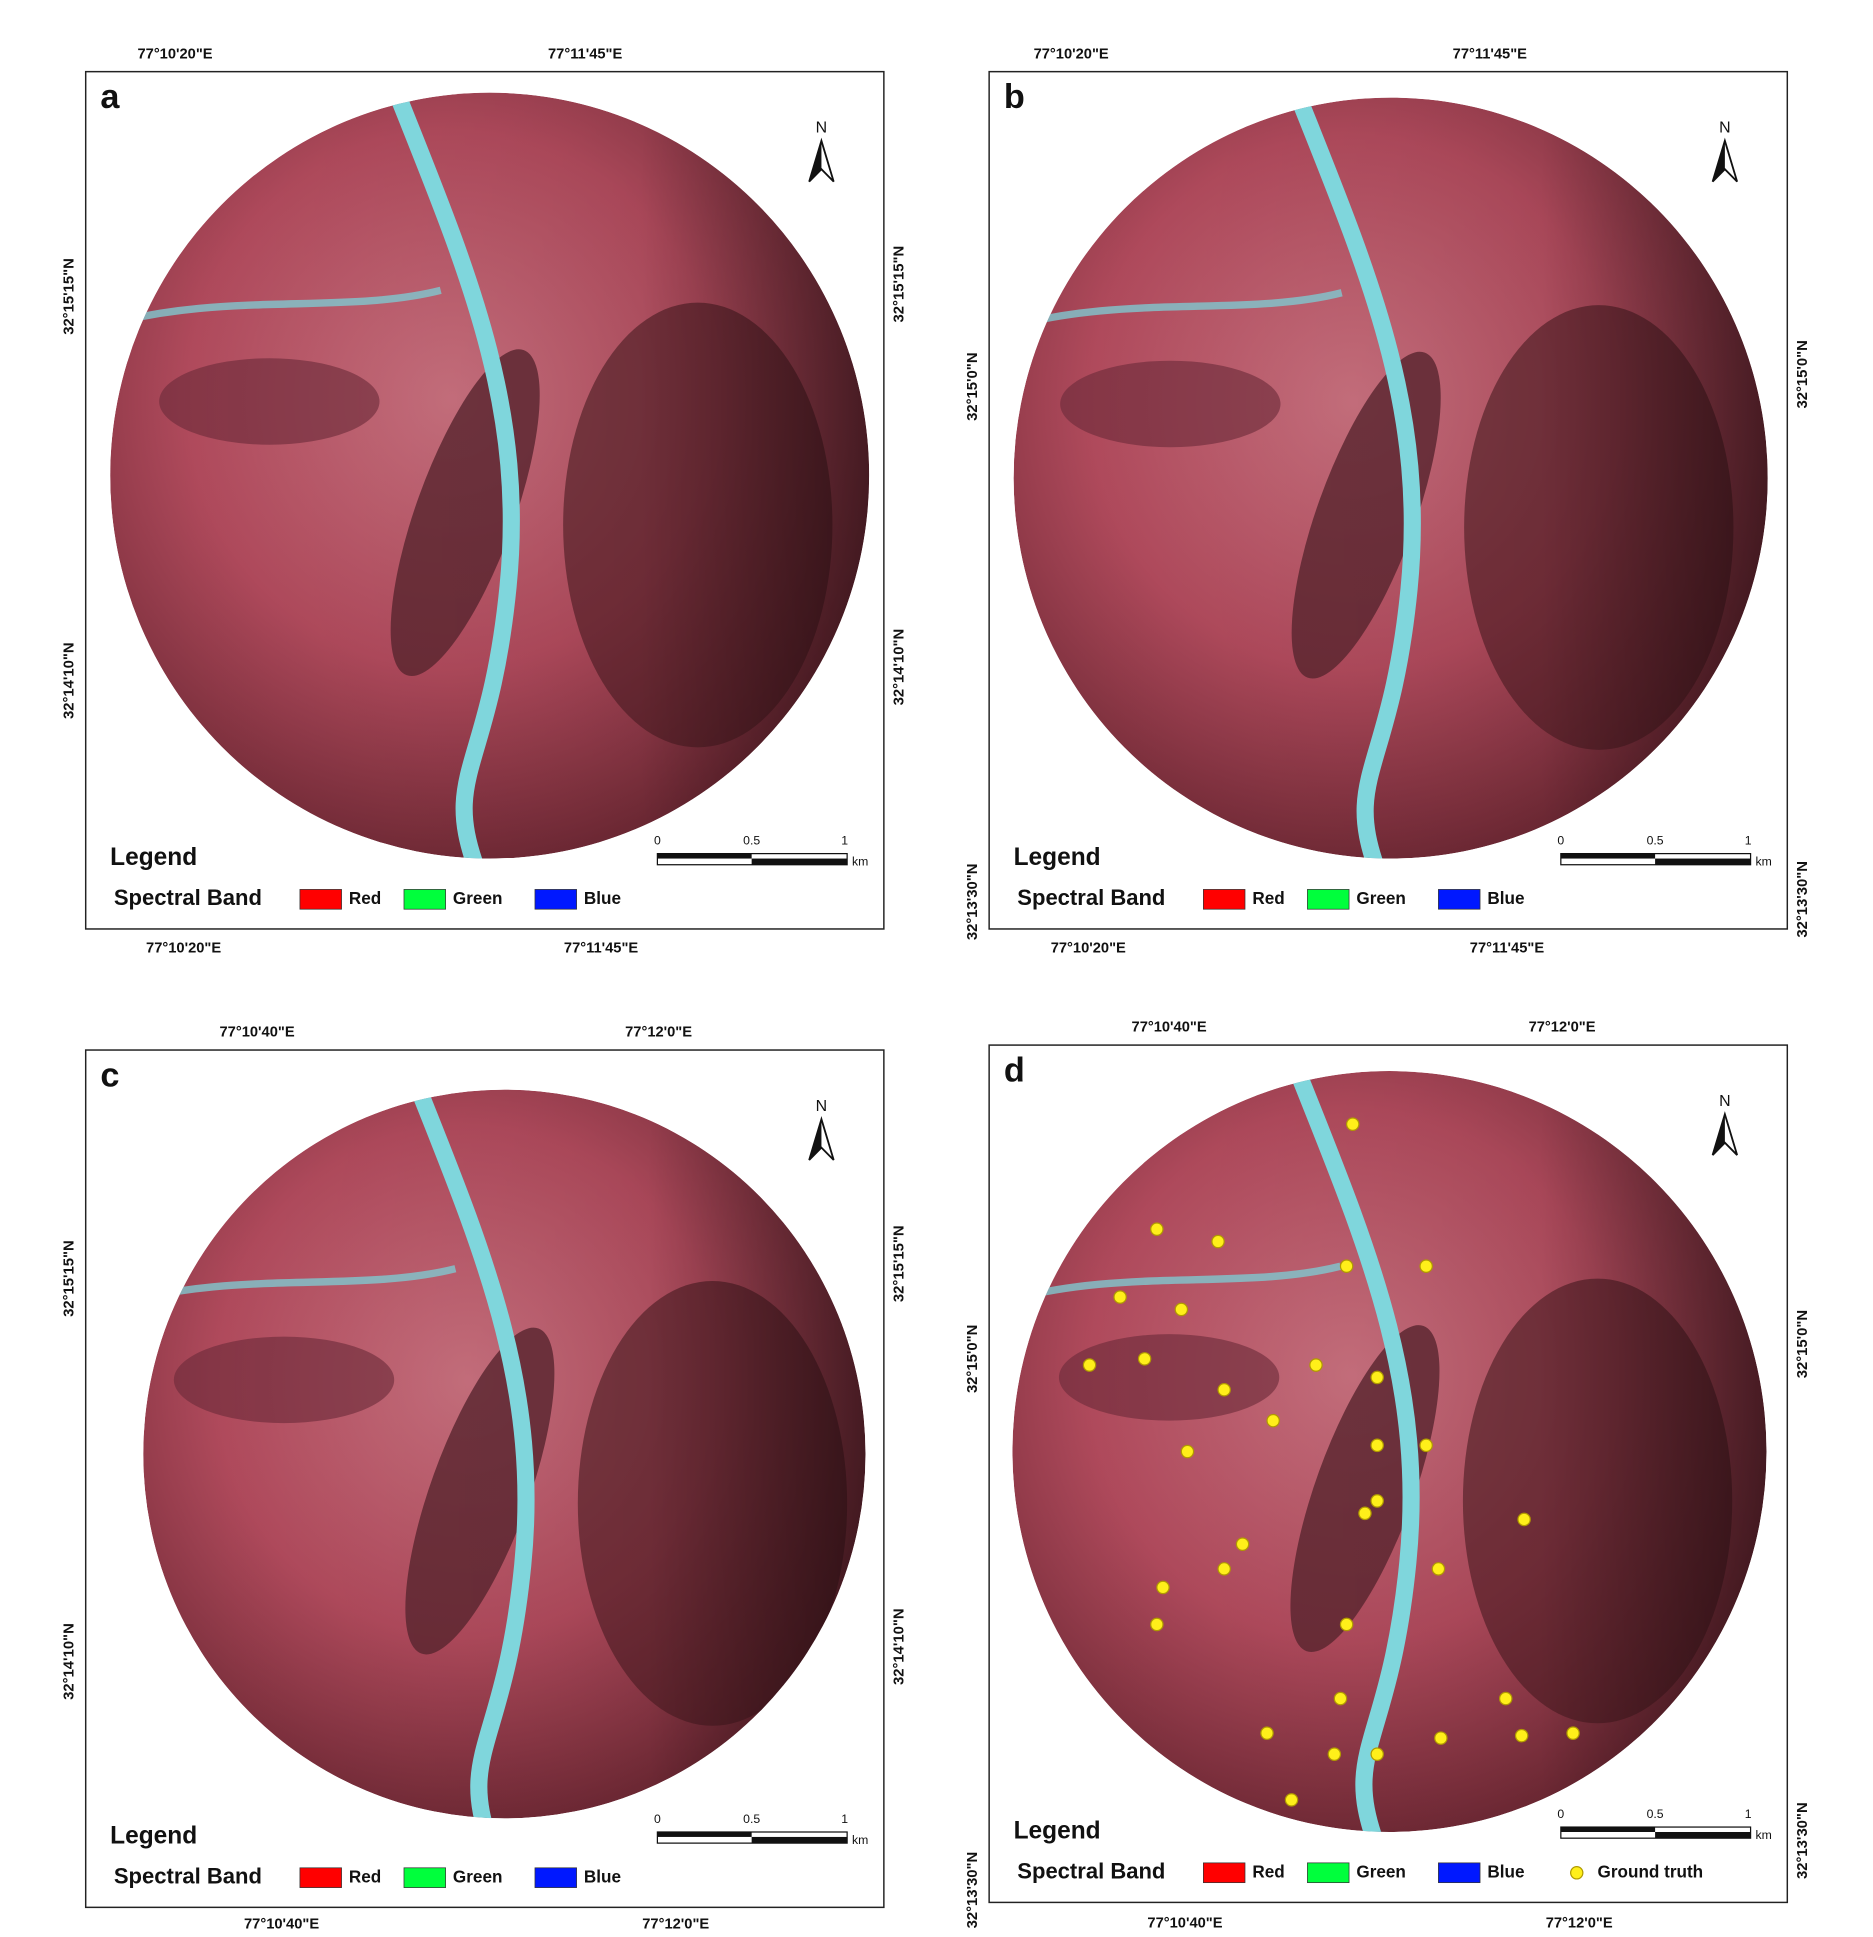  Describe the element at coordinates (585, 54) in the screenshot. I see `longitude-label: 77°11'45"E` at that location.